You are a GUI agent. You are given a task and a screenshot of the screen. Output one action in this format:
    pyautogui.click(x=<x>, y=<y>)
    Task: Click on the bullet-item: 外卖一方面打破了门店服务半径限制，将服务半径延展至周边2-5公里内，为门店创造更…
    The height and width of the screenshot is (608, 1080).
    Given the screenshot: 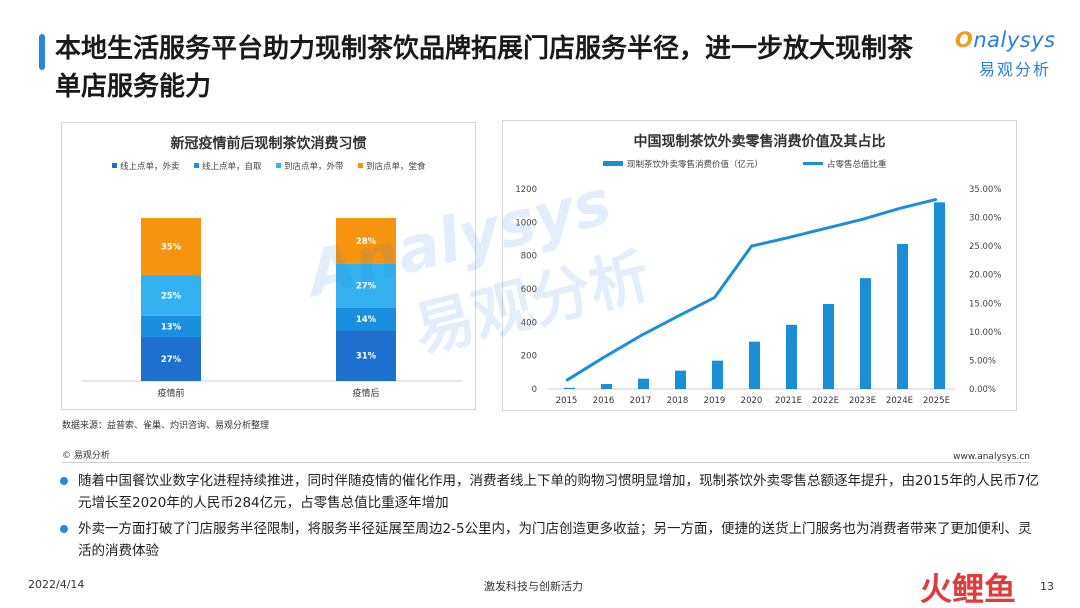 What is the action you would take?
    pyautogui.click(x=550, y=540)
    